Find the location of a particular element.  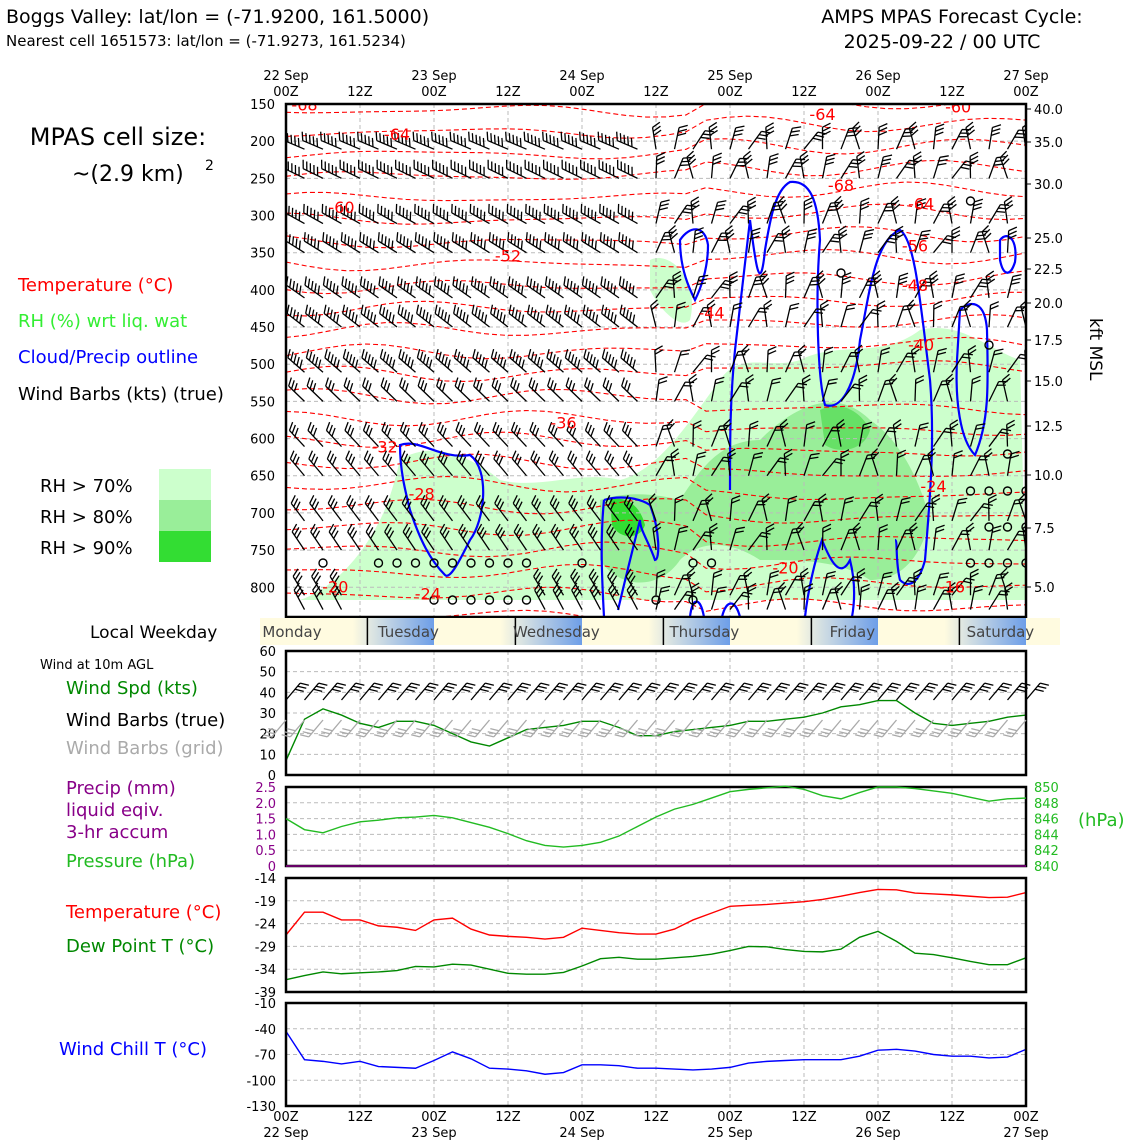

calm-circle is located at coordinates (693, 600).